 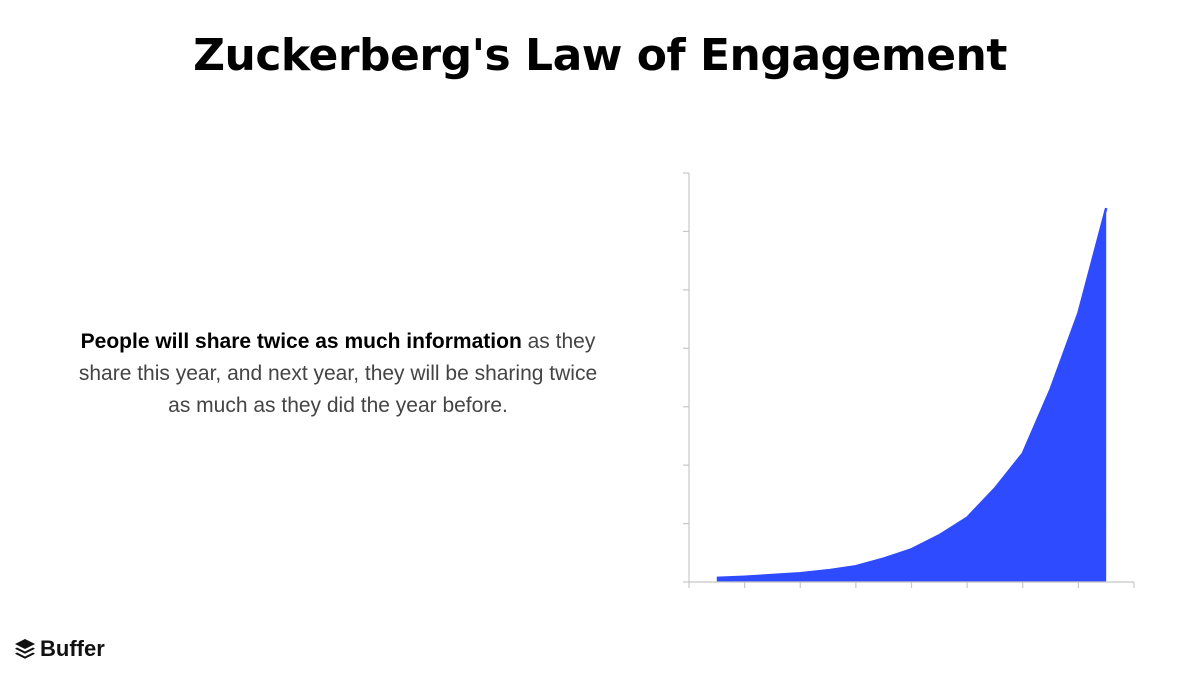 I want to click on brand-name: Buffer, so click(x=72, y=648).